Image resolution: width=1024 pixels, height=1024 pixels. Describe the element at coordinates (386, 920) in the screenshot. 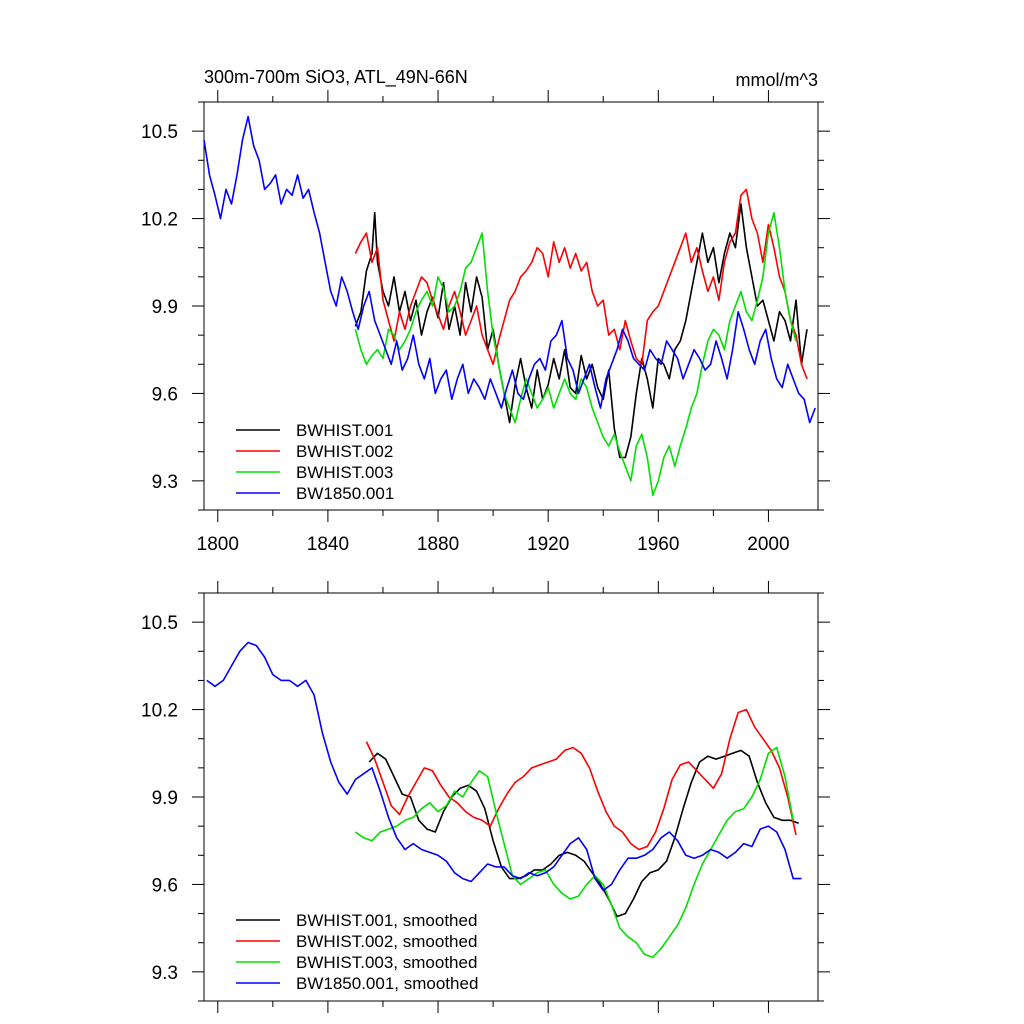

I see `legend-label: BWHIST.001, smoothed` at that location.